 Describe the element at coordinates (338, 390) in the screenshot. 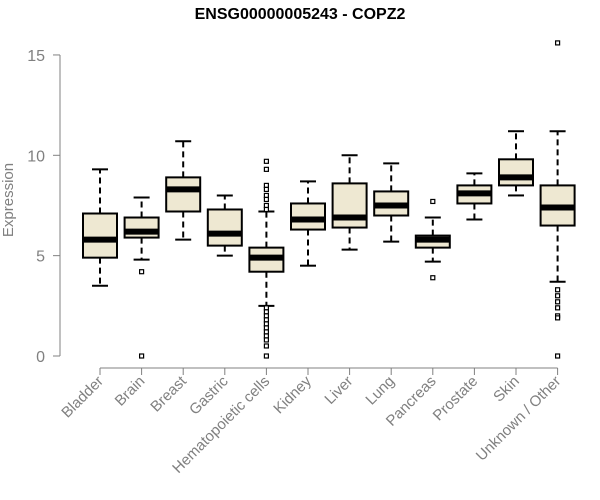

I see `x-tick-label: Liver` at that location.